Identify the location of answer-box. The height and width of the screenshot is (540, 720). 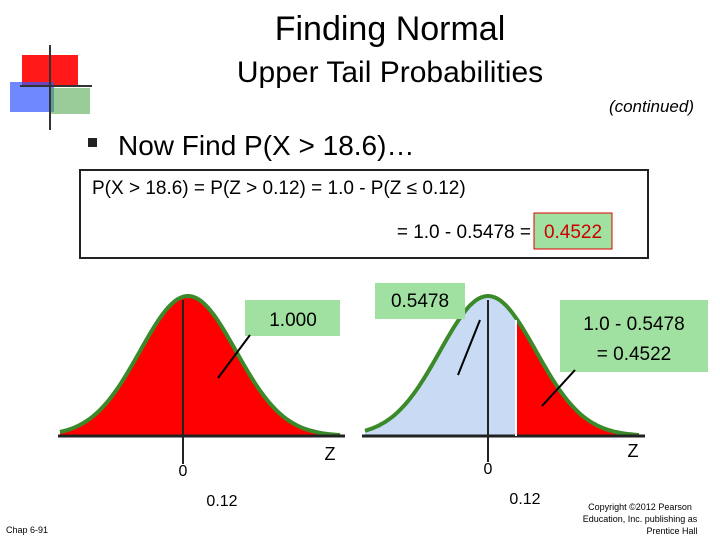
(573, 231).